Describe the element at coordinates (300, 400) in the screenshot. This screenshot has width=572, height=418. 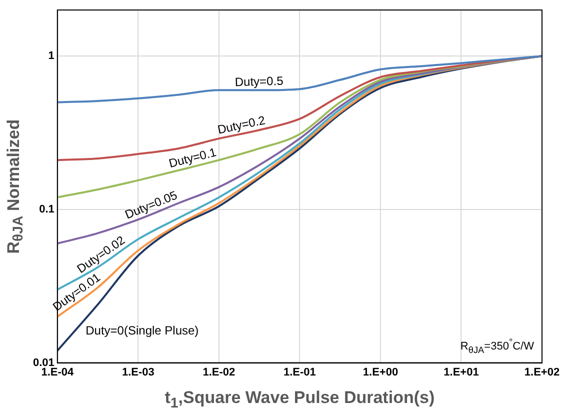
I see `x-axis-title: t$_{1}$,Square Wave Pulse Duration(s)` at that location.